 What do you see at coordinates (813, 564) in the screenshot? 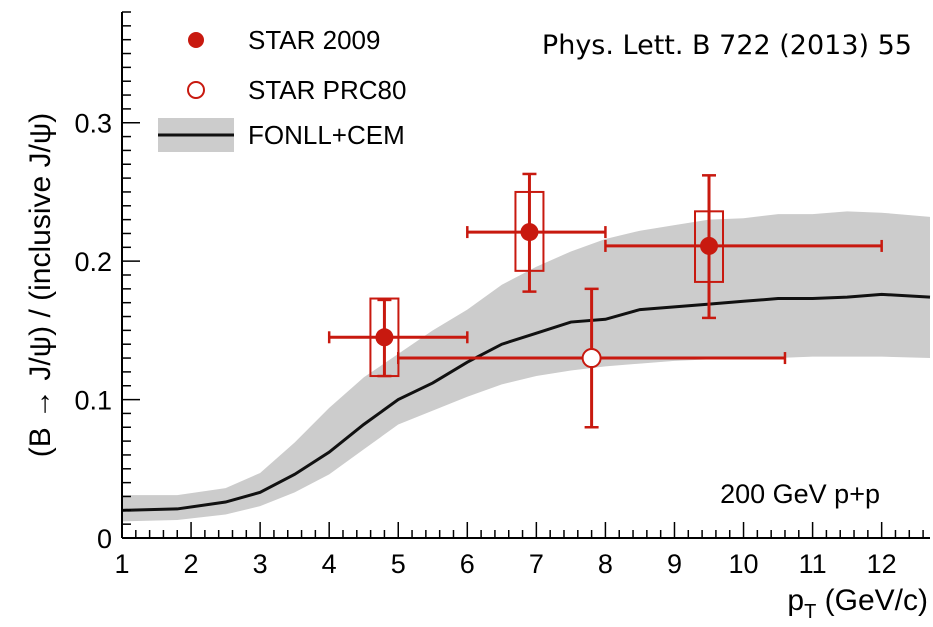
I see `x-tick-label: 11` at bounding box center [813, 564].